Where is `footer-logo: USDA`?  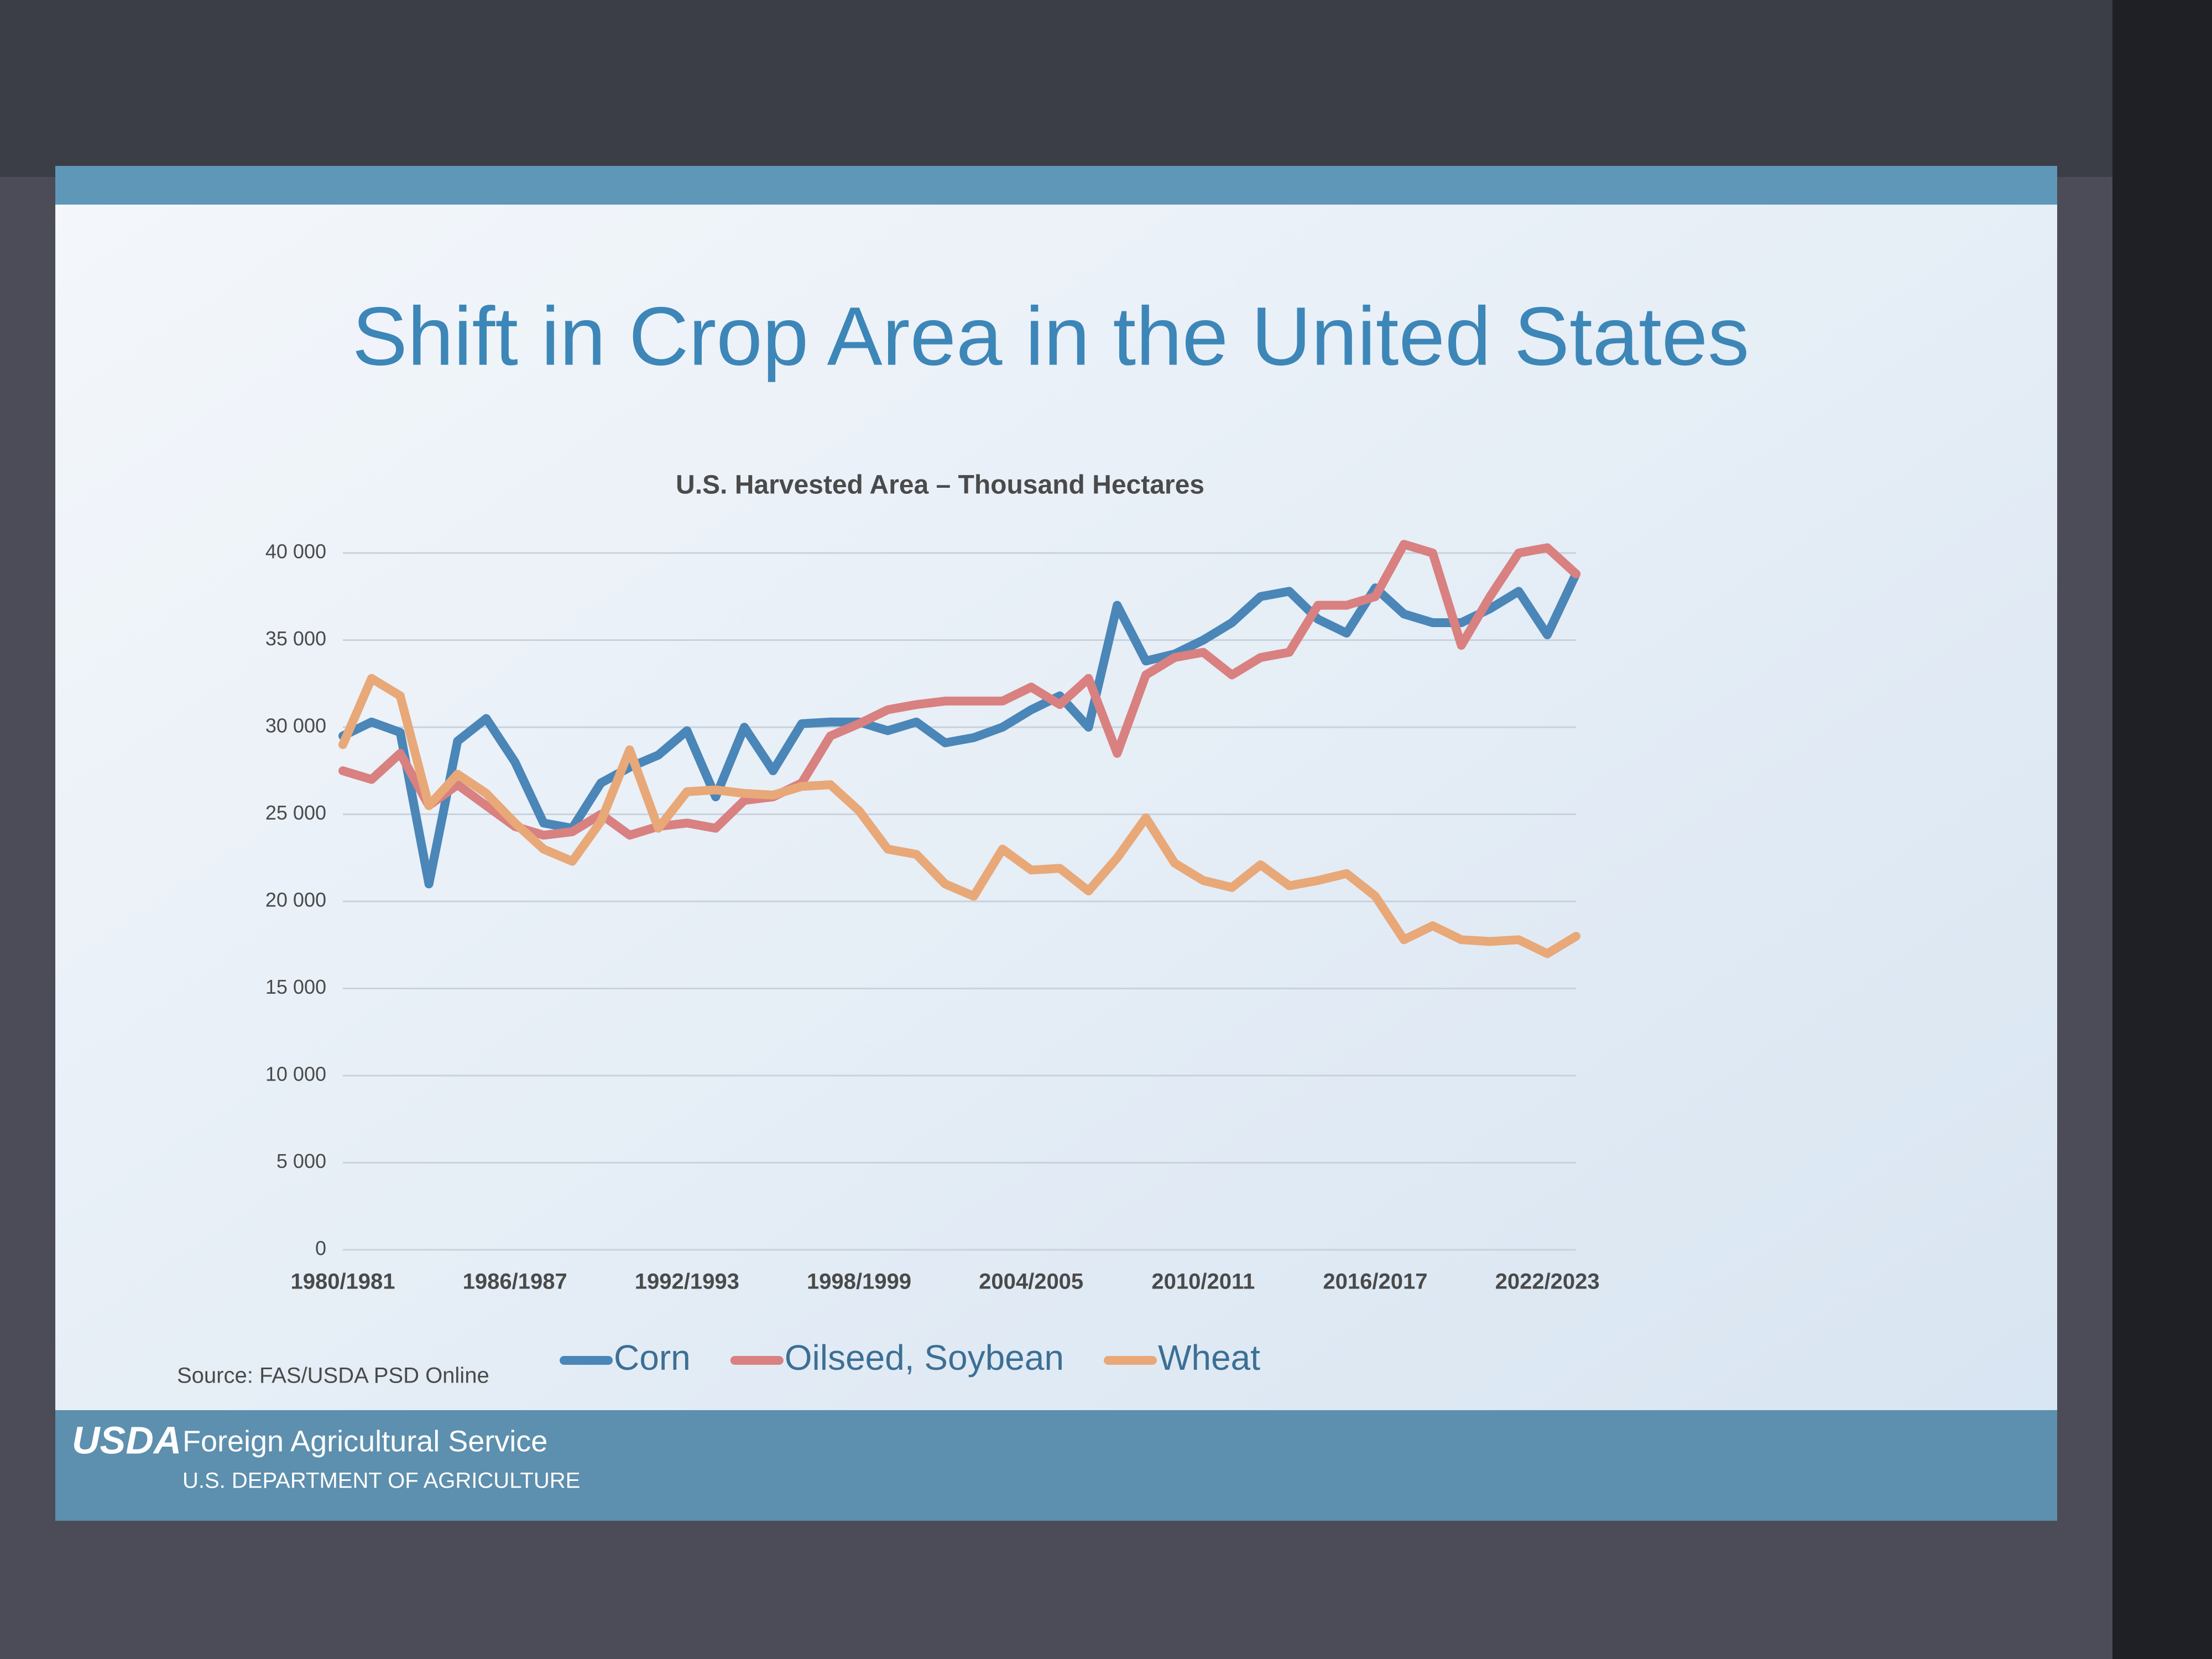 footer-logo: USDA is located at coordinates (127, 1440).